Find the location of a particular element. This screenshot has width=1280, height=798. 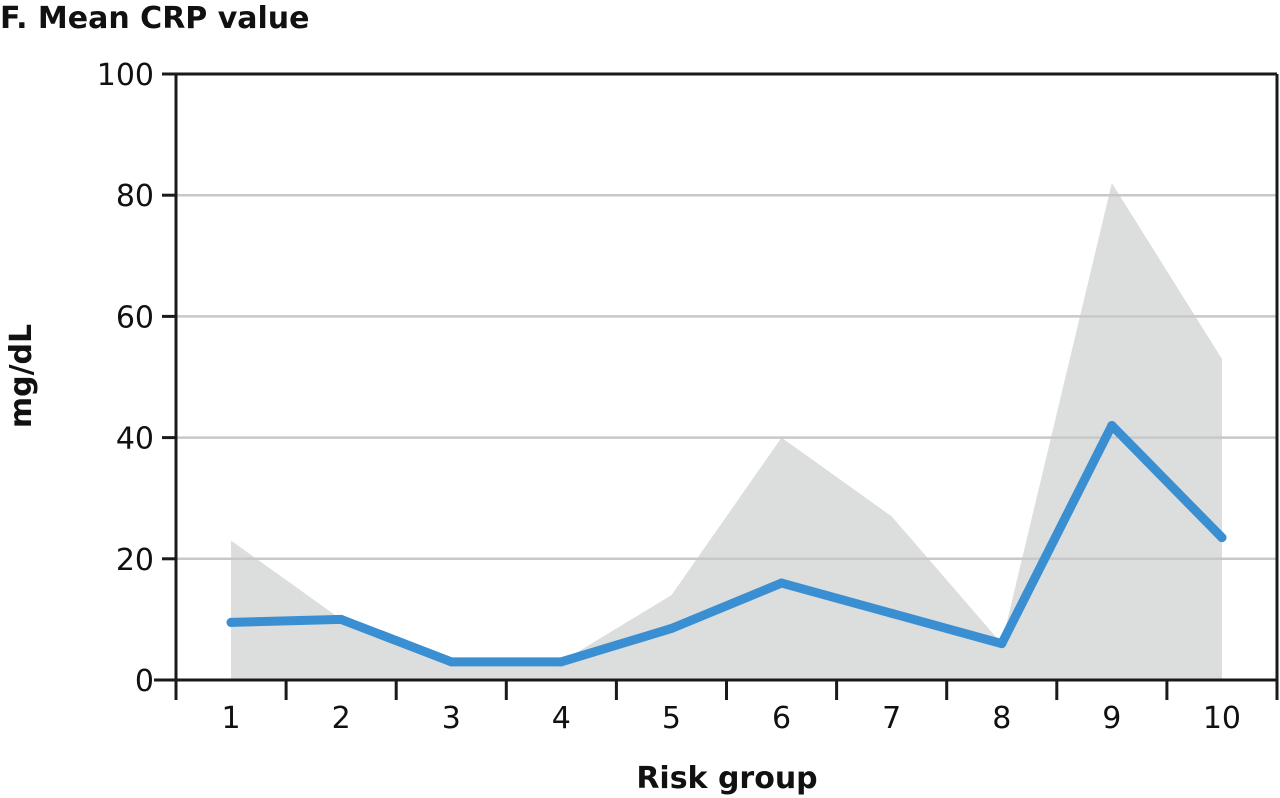

y-tick-label: 60 is located at coordinates (135, 317).